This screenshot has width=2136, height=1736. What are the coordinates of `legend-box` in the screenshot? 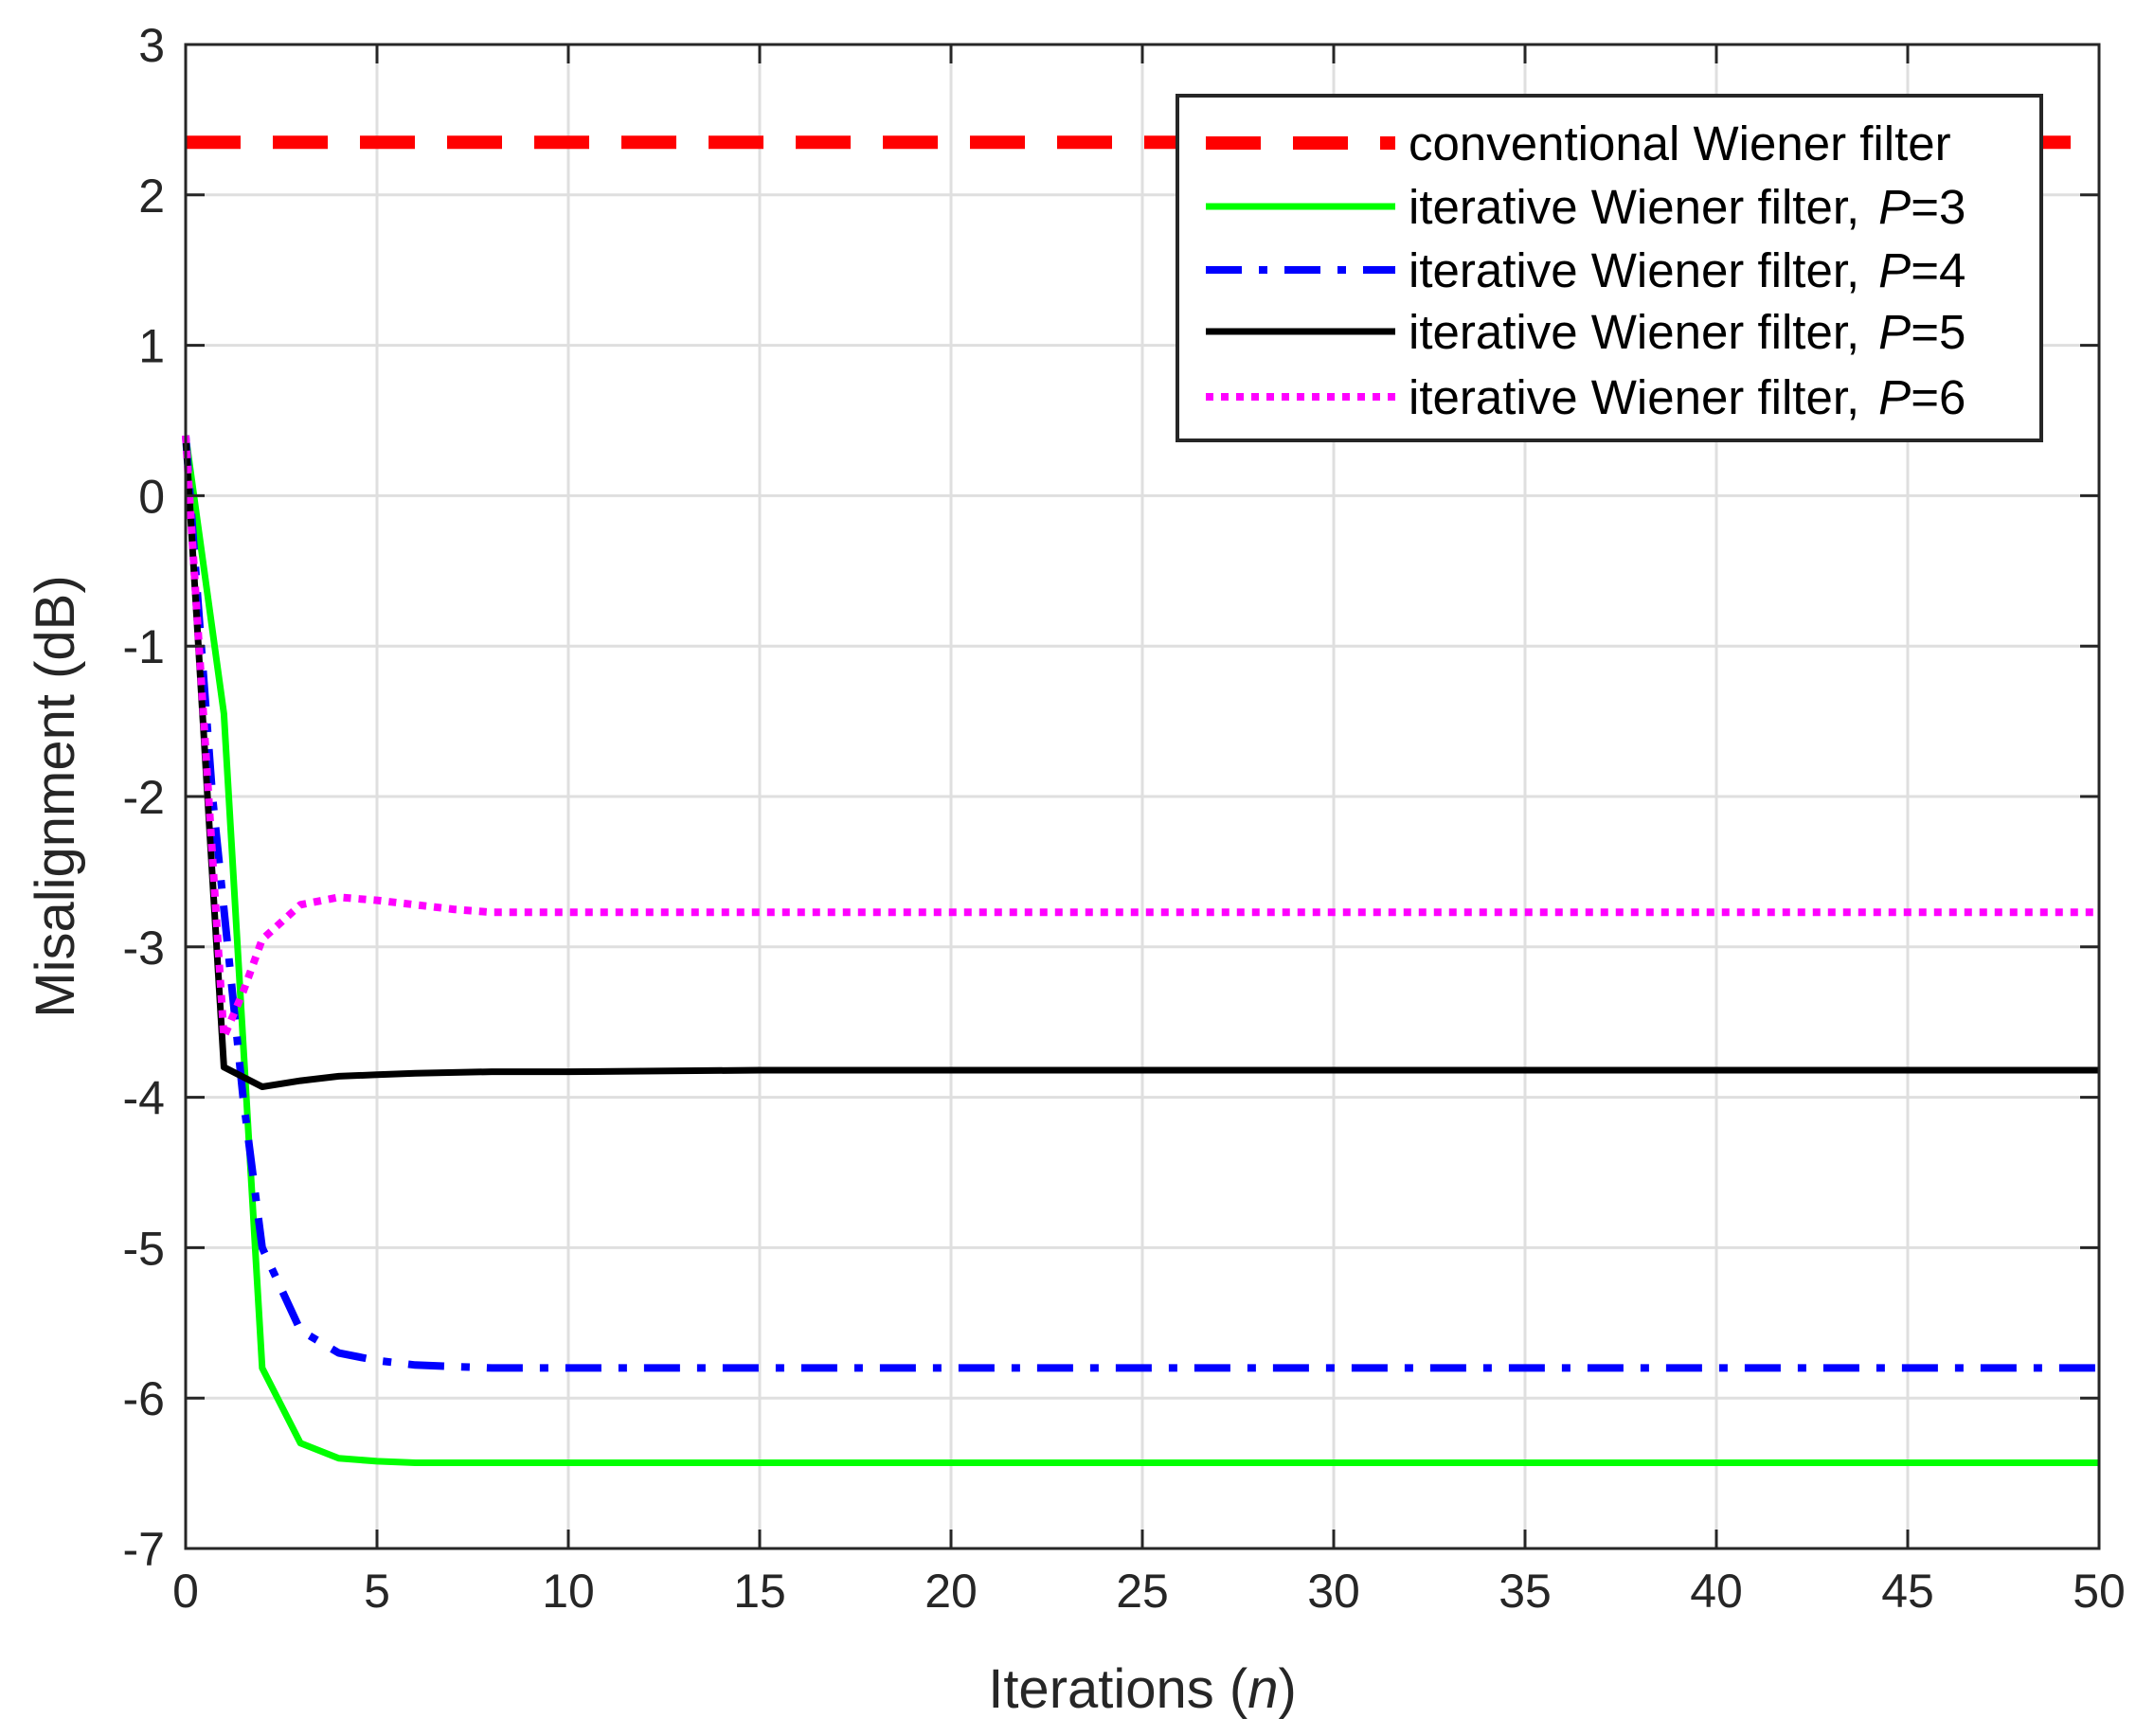 It's located at (1609, 268).